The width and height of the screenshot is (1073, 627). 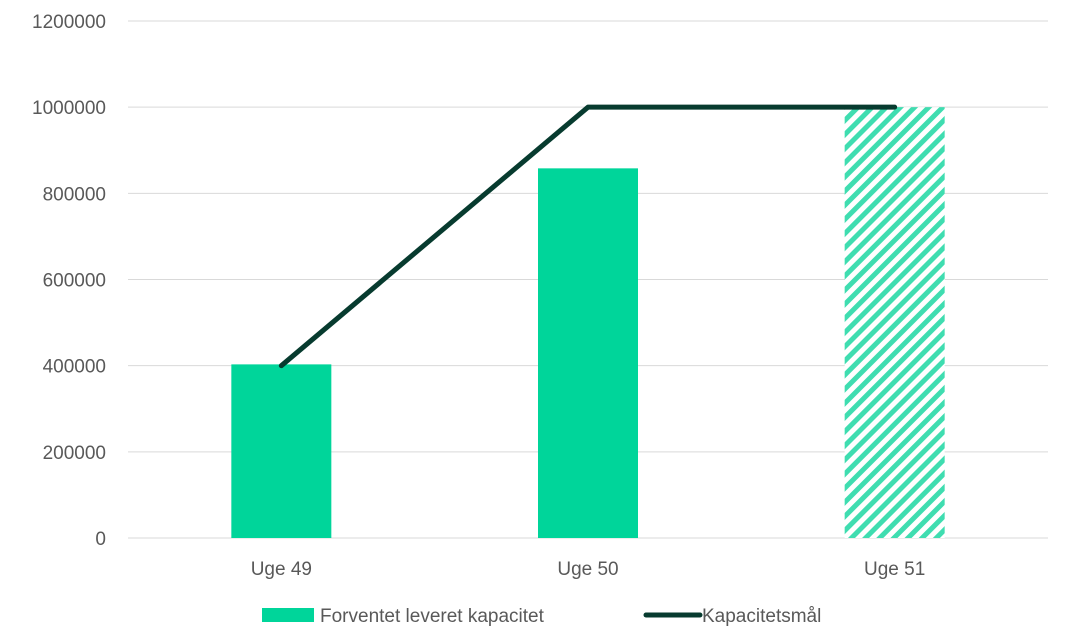 What do you see at coordinates (894, 569) in the screenshot?
I see `x-tick-label: Uge 51` at bounding box center [894, 569].